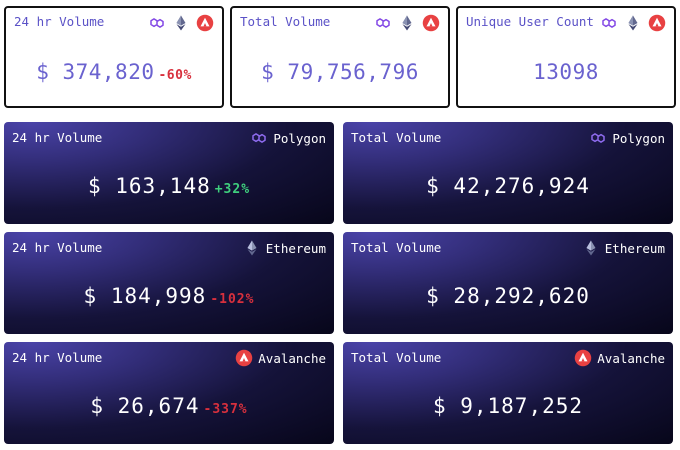 The height and width of the screenshot is (450, 680). I want to click on value-text: $ 79,756,796, so click(340, 72).